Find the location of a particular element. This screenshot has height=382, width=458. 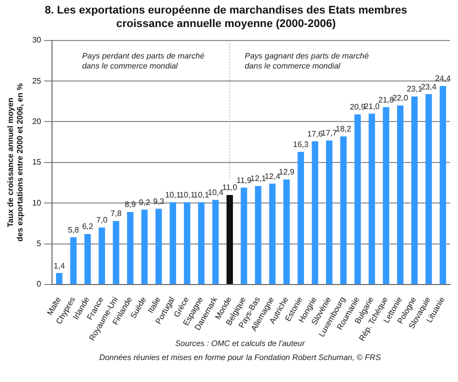

data-label: 22,0 is located at coordinates (400, 98).